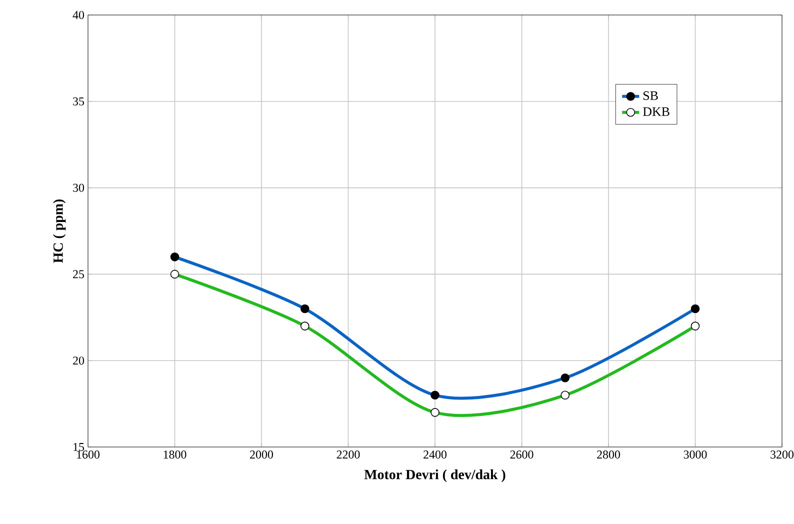 This screenshot has height=524, width=794. Describe the element at coordinates (88, 454) in the screenshot. I see `x-tick-label: 1600` at that location.